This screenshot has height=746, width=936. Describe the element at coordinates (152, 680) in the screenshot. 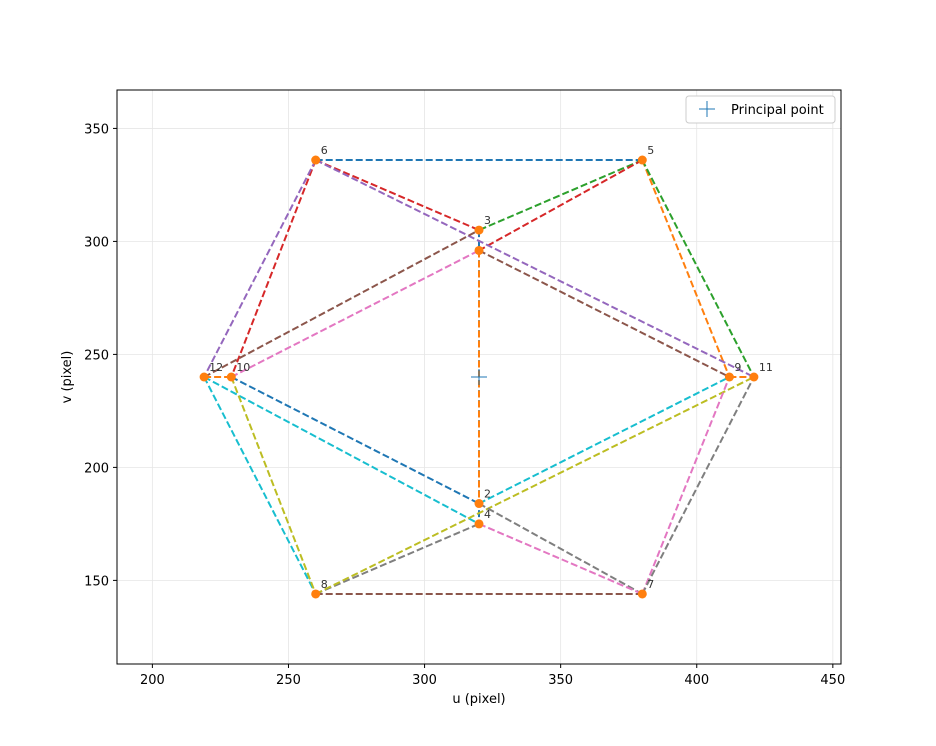

I see `x-tick-label: 200` at that location.